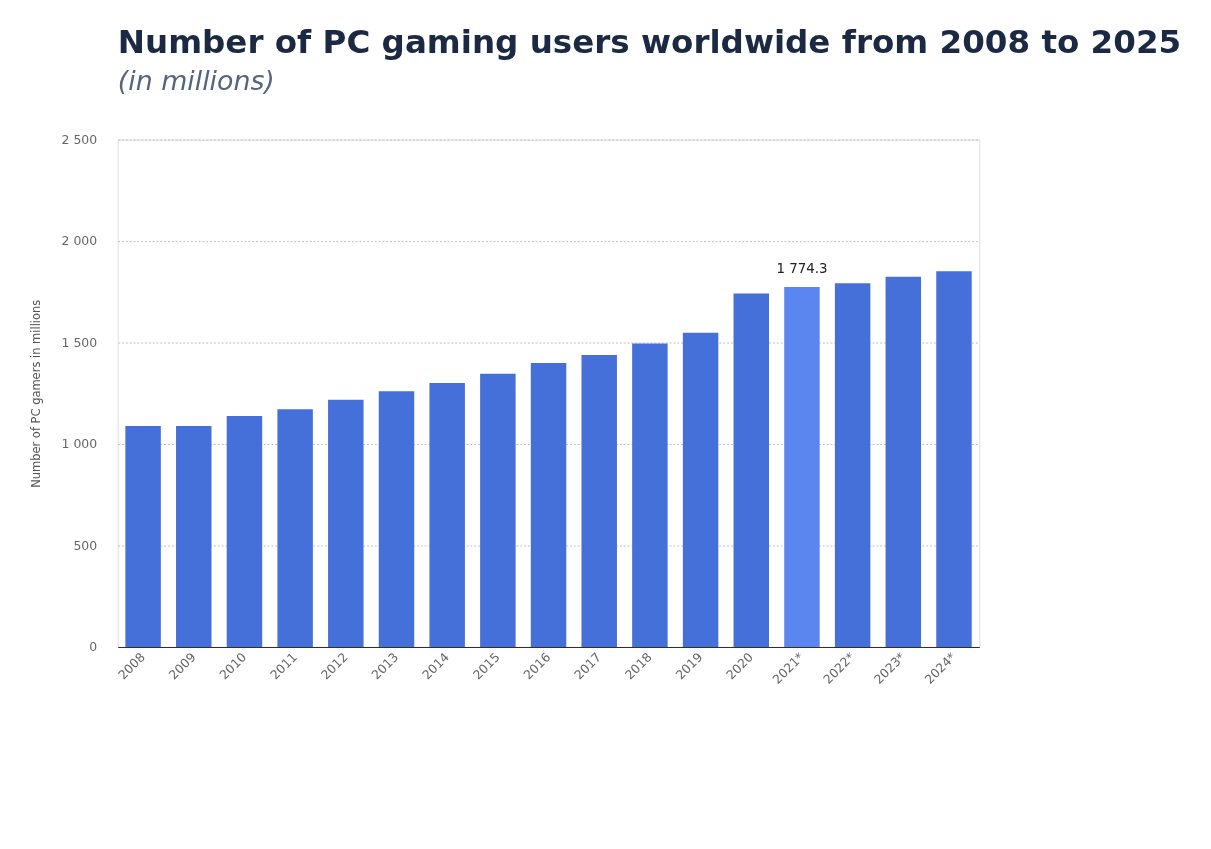 Image resolution: width=1211 pixels, height=849 pixels. Describe the element at coordinates (85, 545) in the screenshot. I see `y-tick-label: 500` at that location.